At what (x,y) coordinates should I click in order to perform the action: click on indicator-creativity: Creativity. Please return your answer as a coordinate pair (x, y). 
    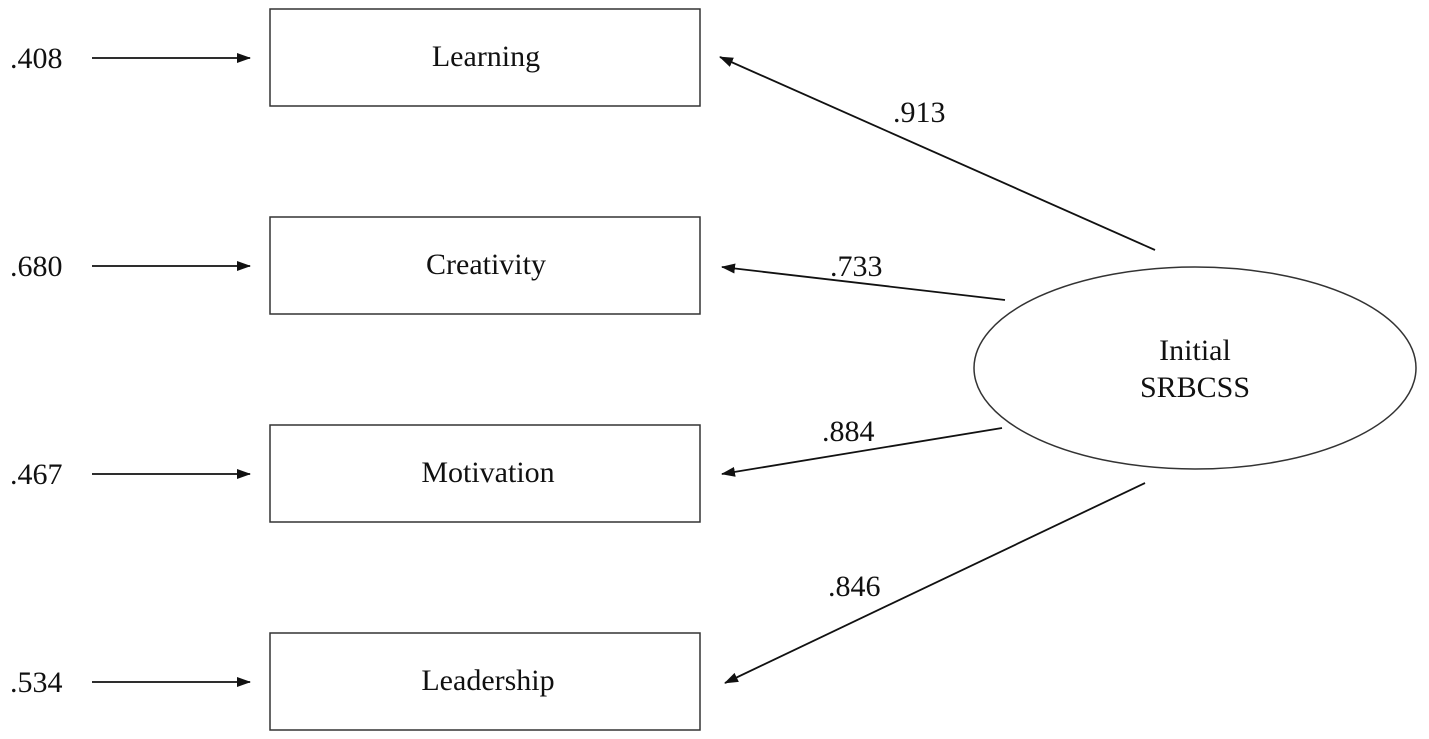
    Looking at the image, I should click on (485, 265).